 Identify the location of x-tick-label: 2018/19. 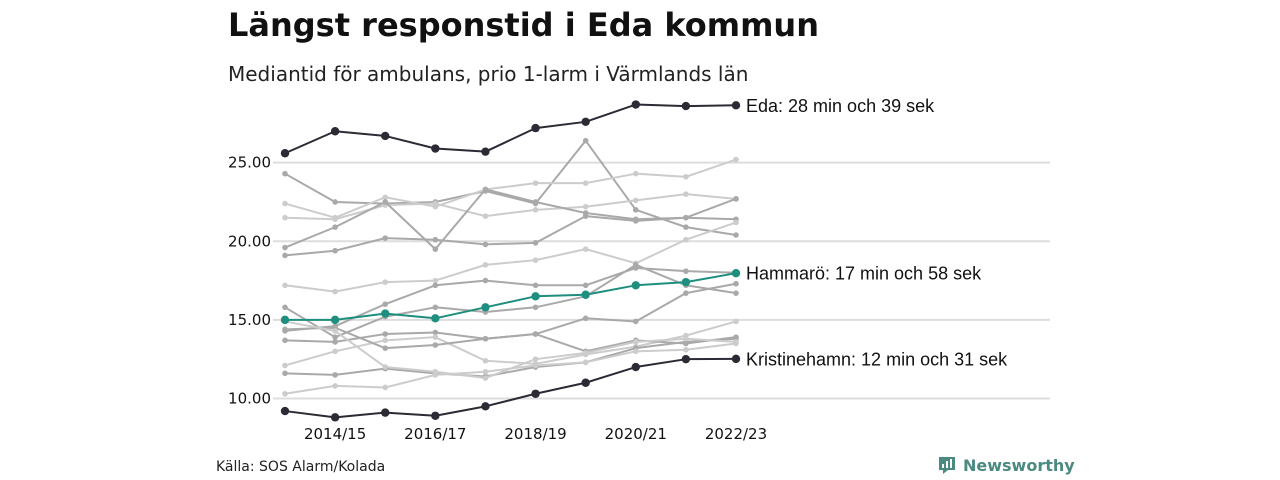
(535, 434).